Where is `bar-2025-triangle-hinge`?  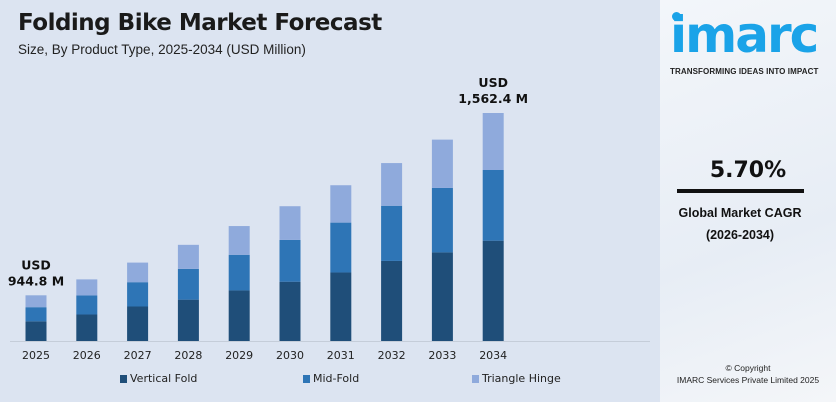
bar-2025-triangle-hinge is located at coordinates (36, 301).